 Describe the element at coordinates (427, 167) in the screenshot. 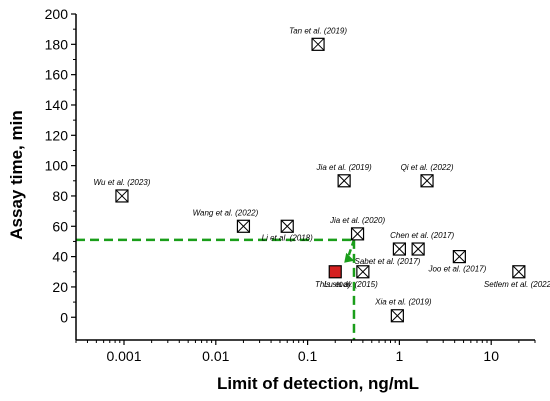

I see `point-label: Qi et al. (2022)` at that location.